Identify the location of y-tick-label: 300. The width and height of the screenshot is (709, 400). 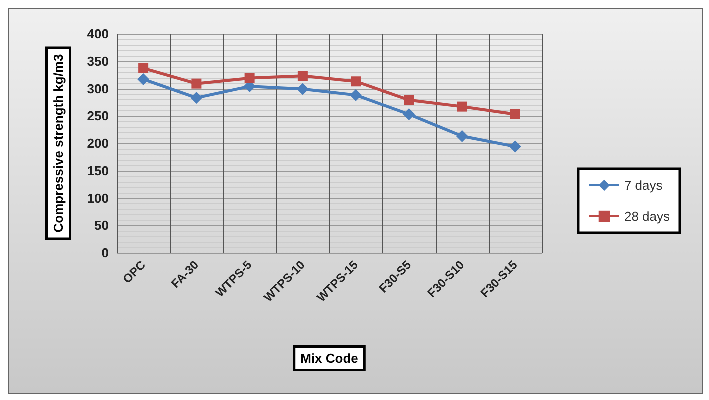
(98, 88).